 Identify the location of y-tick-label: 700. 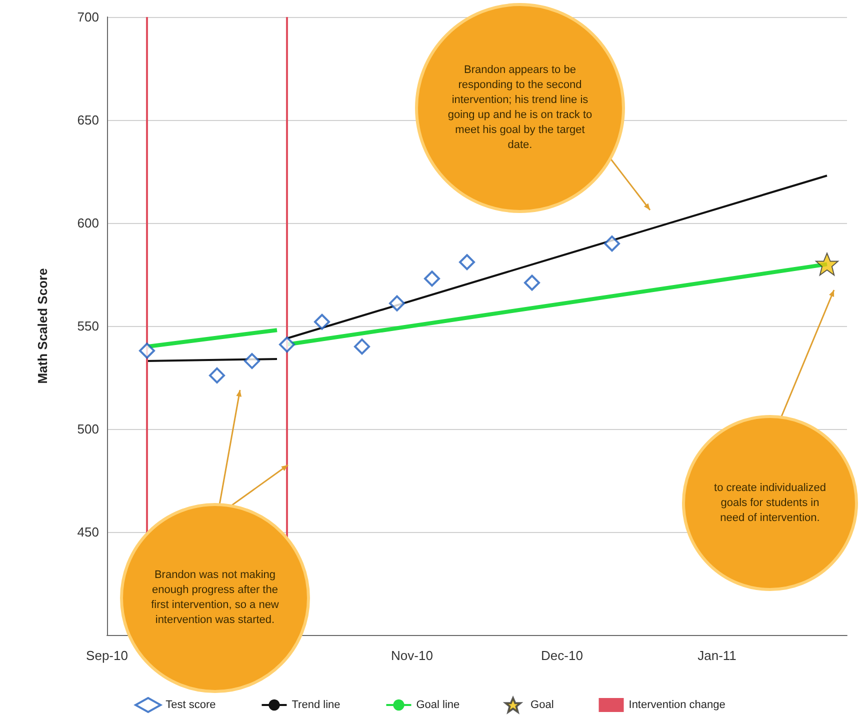
(88, 17).